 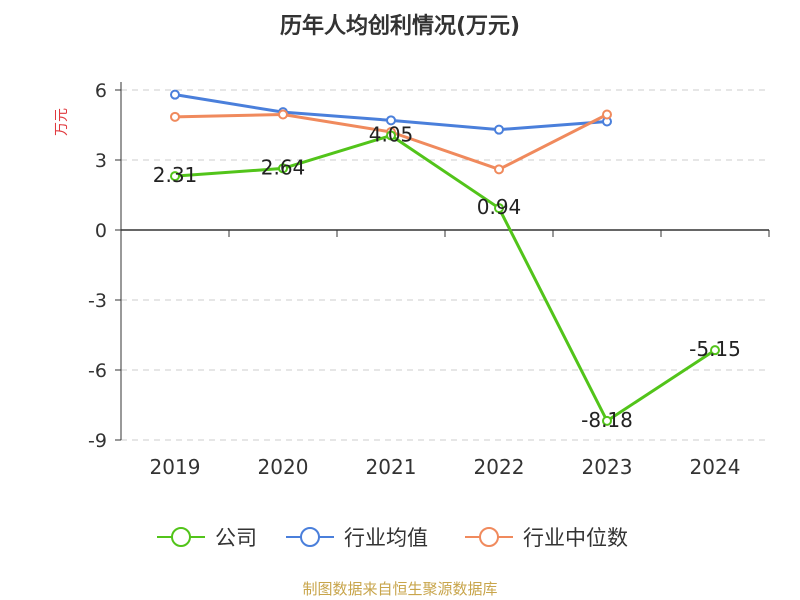 I want to click on y-tick-label: 3, so click(x=101, y=161).